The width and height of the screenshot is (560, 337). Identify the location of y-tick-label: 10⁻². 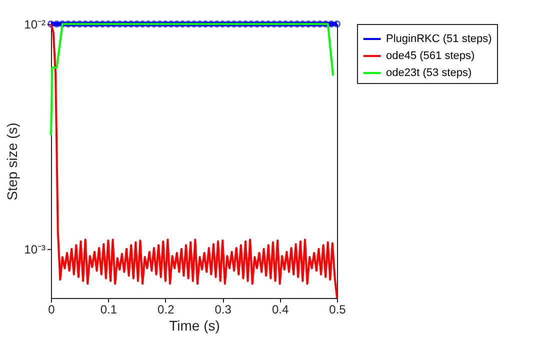
(35, 25).